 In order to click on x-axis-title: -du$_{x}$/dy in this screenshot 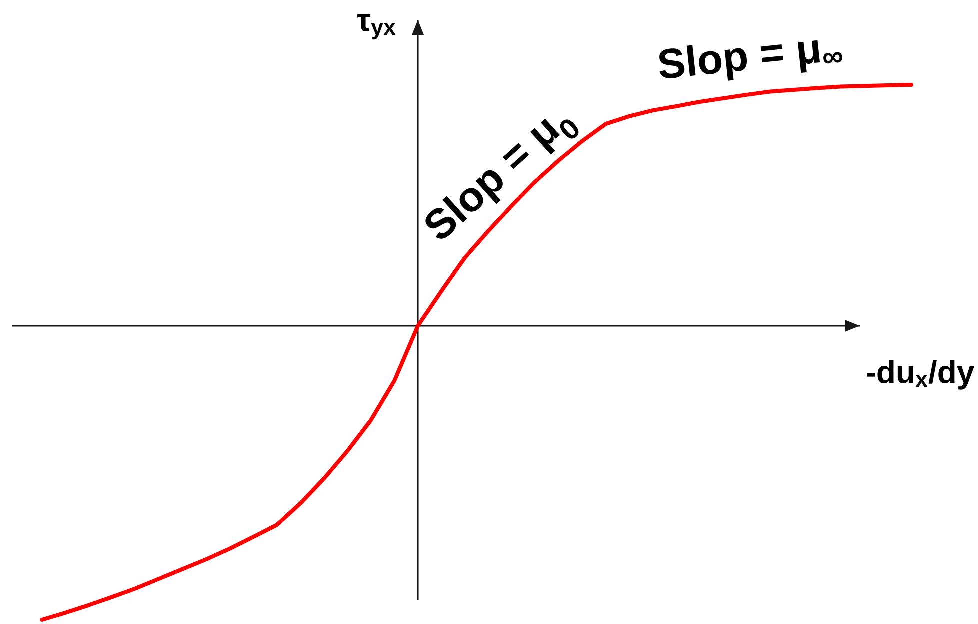, I will do `click(920, 375)`.